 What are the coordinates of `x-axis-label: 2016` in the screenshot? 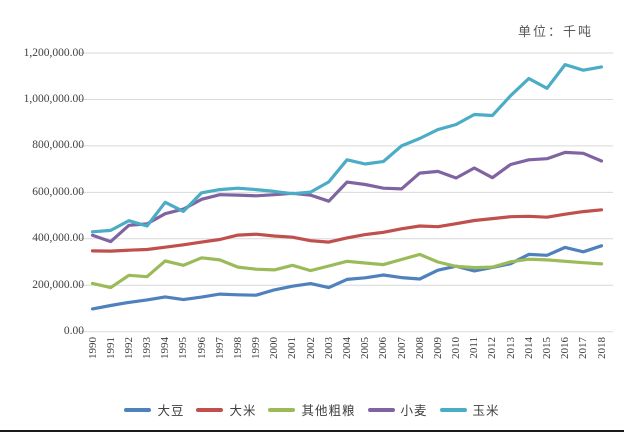 It's located at (565, 348).